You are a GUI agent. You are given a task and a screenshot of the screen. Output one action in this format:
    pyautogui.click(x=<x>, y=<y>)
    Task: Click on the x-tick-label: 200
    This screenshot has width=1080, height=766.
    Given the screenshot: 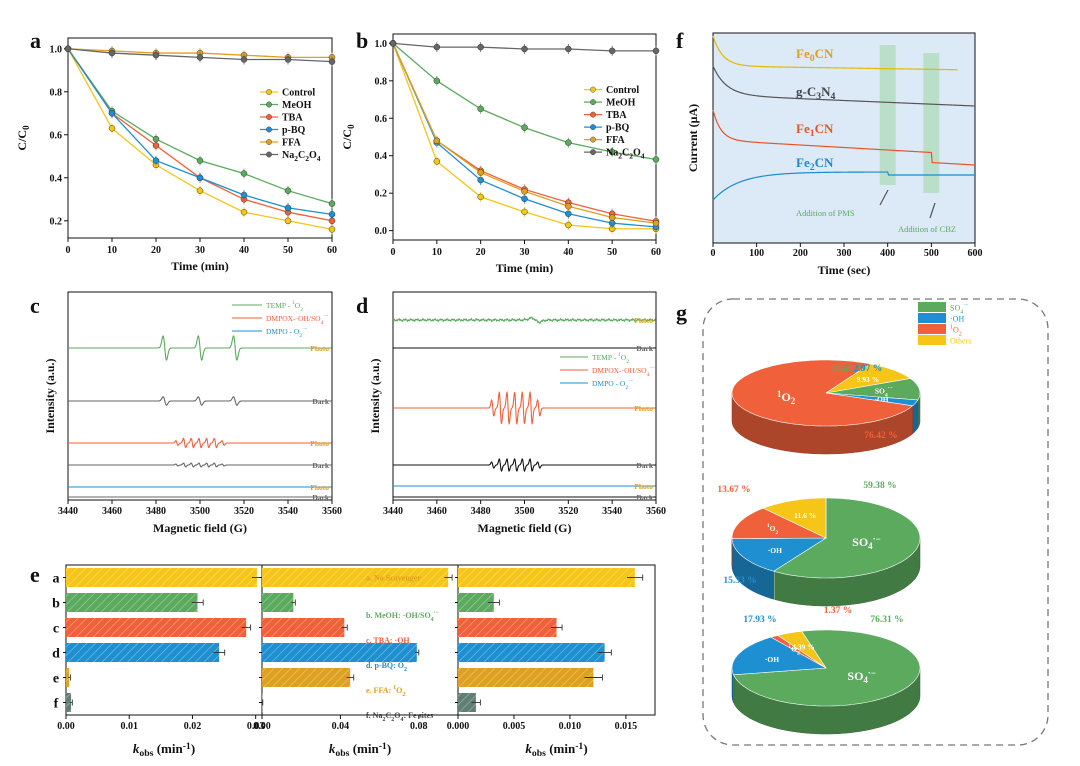 What is the action you would take?
    pyautogui.click(x=800, y=253)
    